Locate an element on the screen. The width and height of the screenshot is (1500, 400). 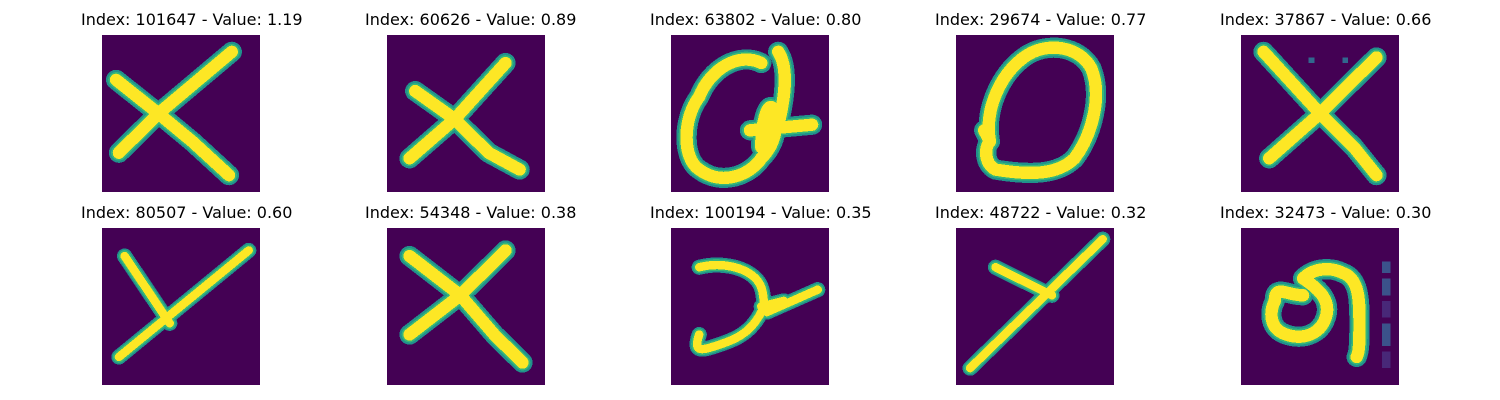
panel-title: Index: 29674 - Value: 0.77 is located at coordinates (1041, 19).